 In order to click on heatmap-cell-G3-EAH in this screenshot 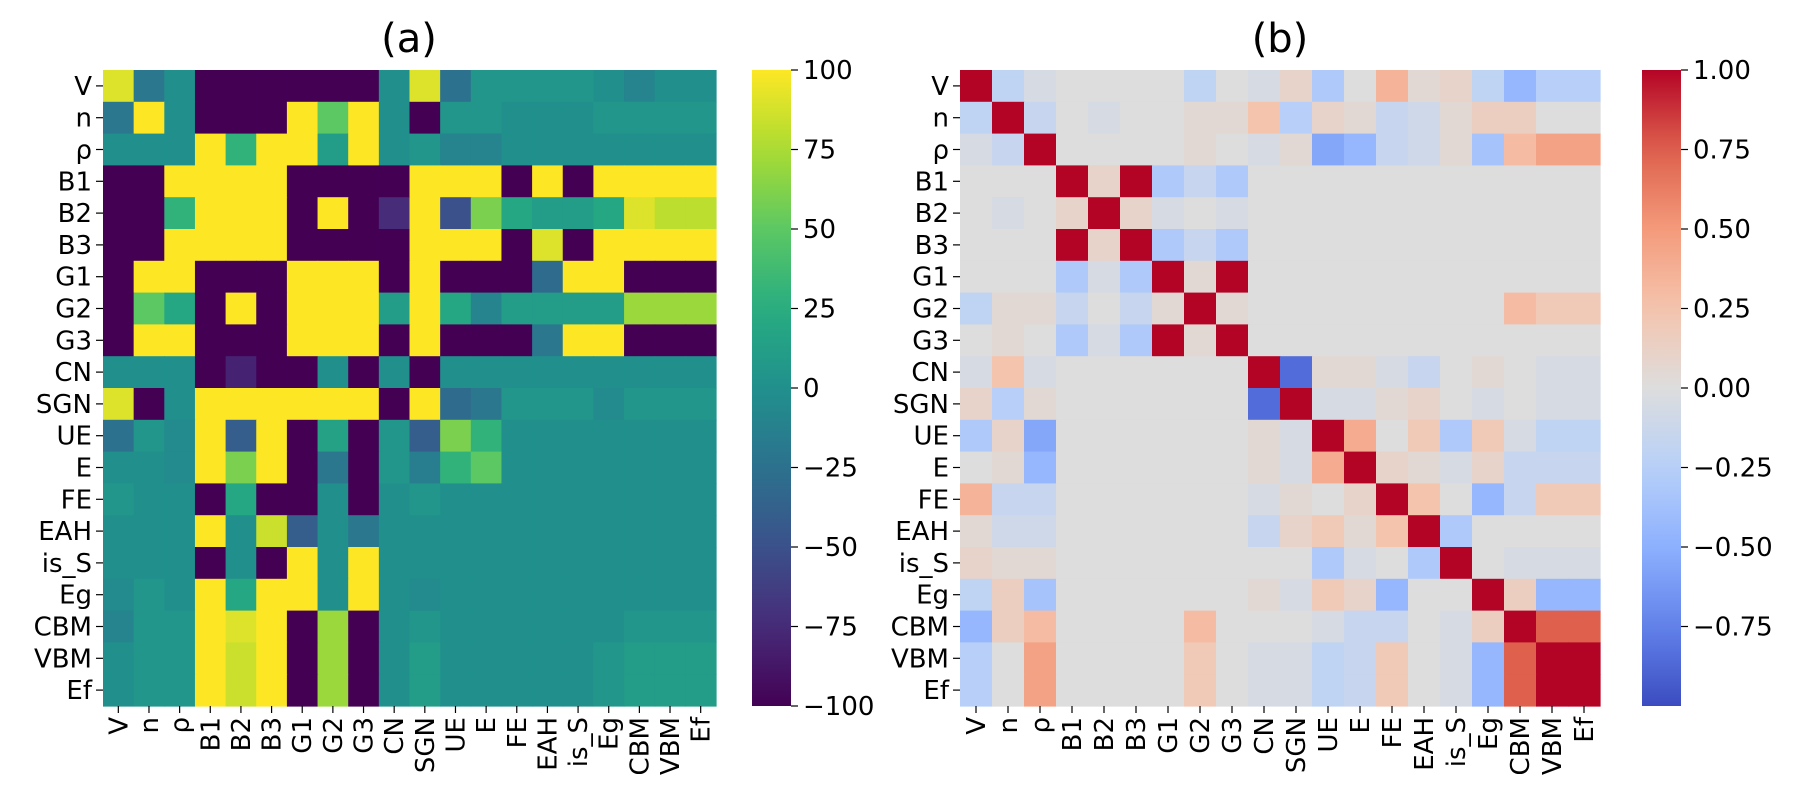, I will do `click(548, 340)`.